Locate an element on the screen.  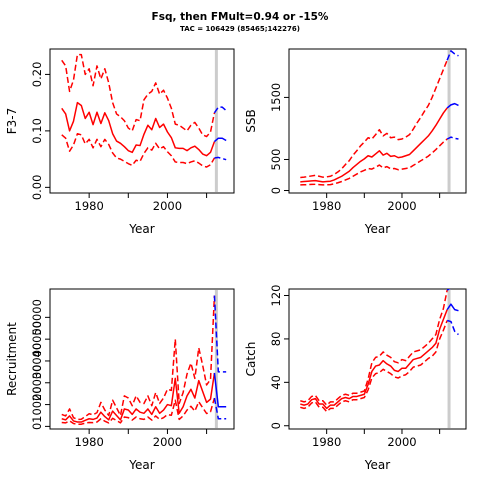
y-tick-label: 80 is located at coordinates (276, 339).